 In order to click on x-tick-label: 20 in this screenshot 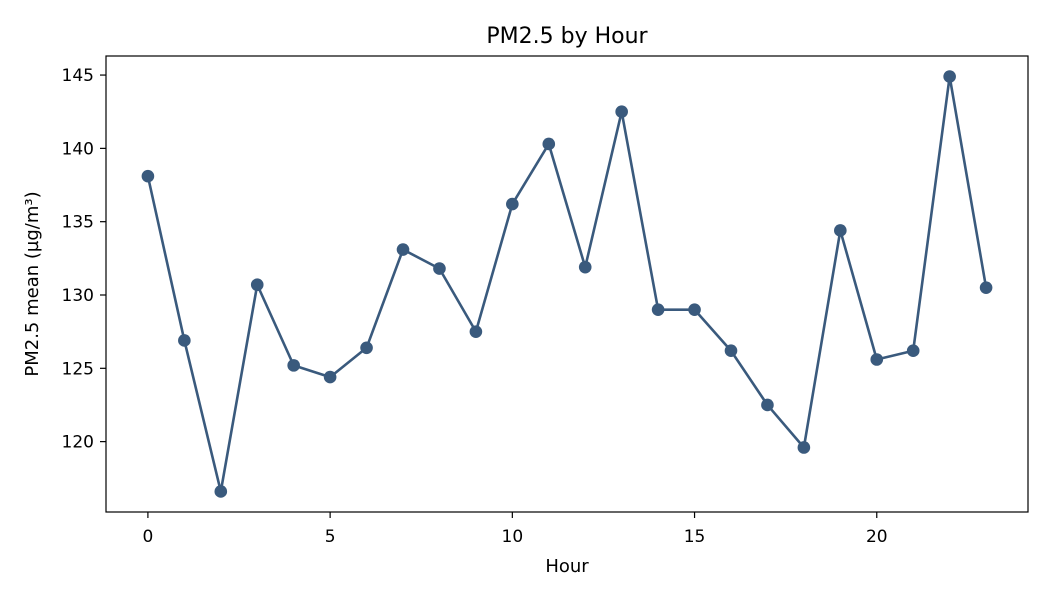, I will do `click(877, 537)`.